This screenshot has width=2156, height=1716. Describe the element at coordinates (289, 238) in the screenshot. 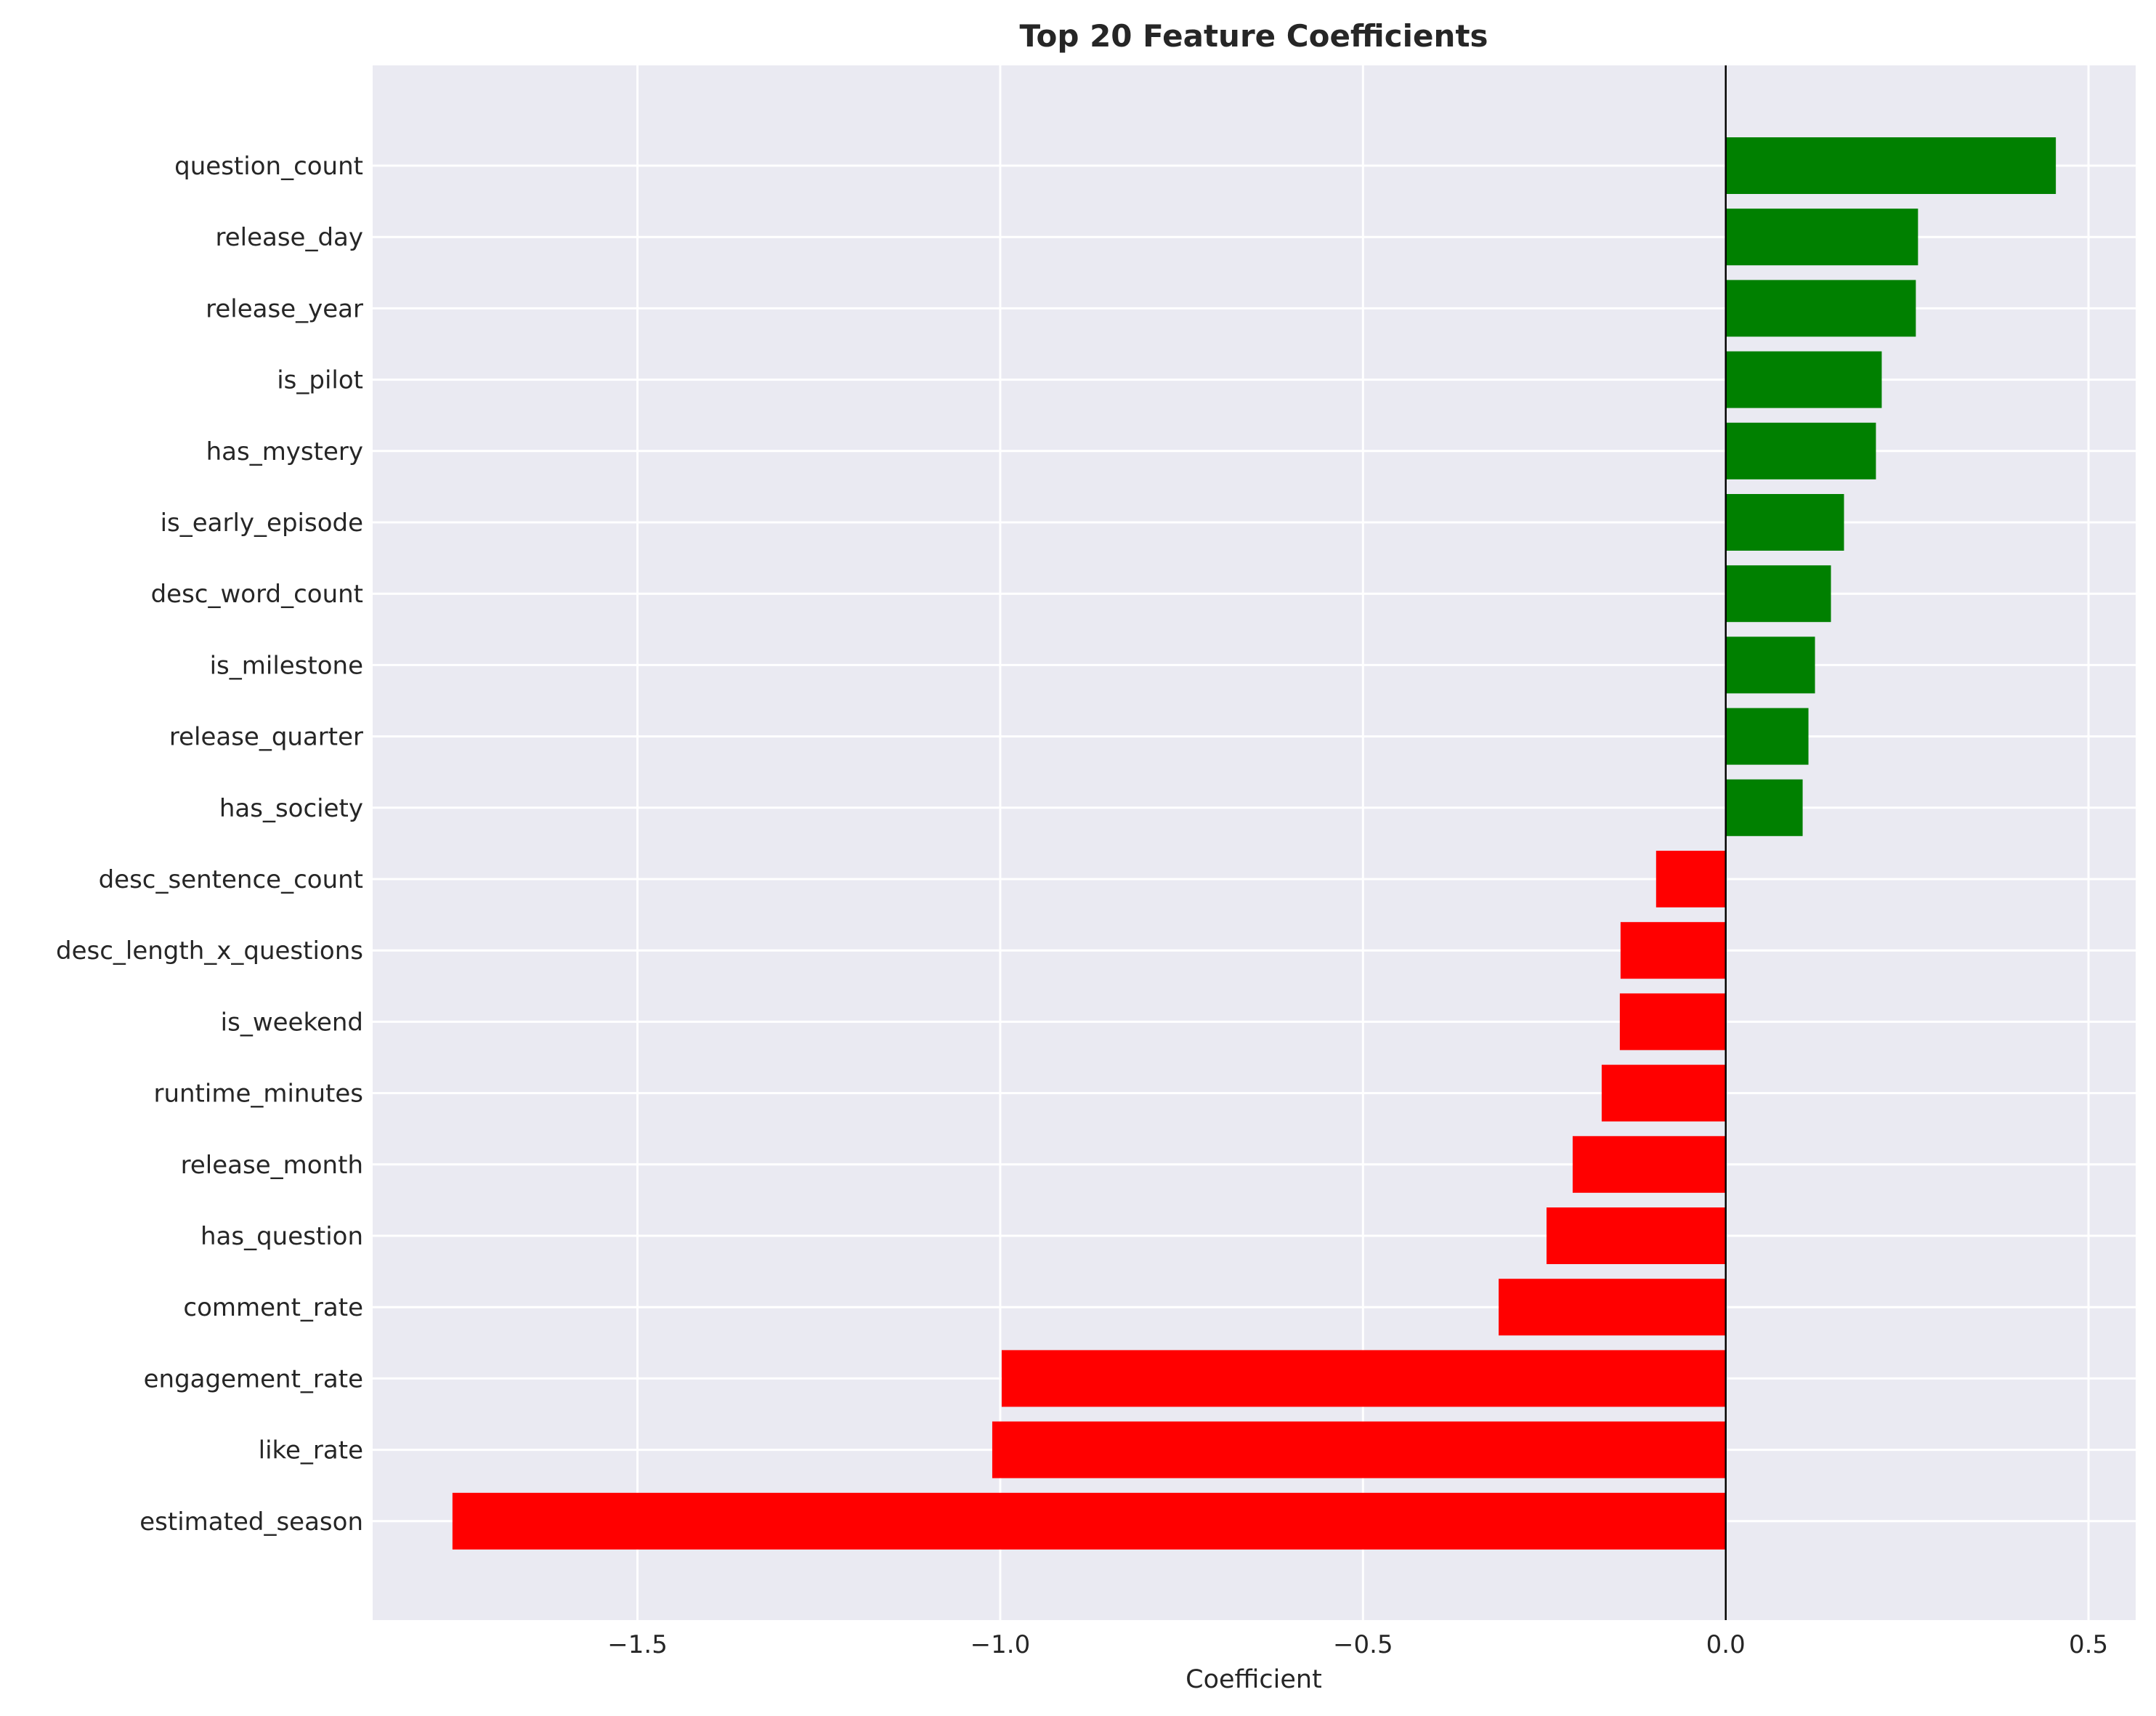

I see `y-tick-label: release_day` at that location.